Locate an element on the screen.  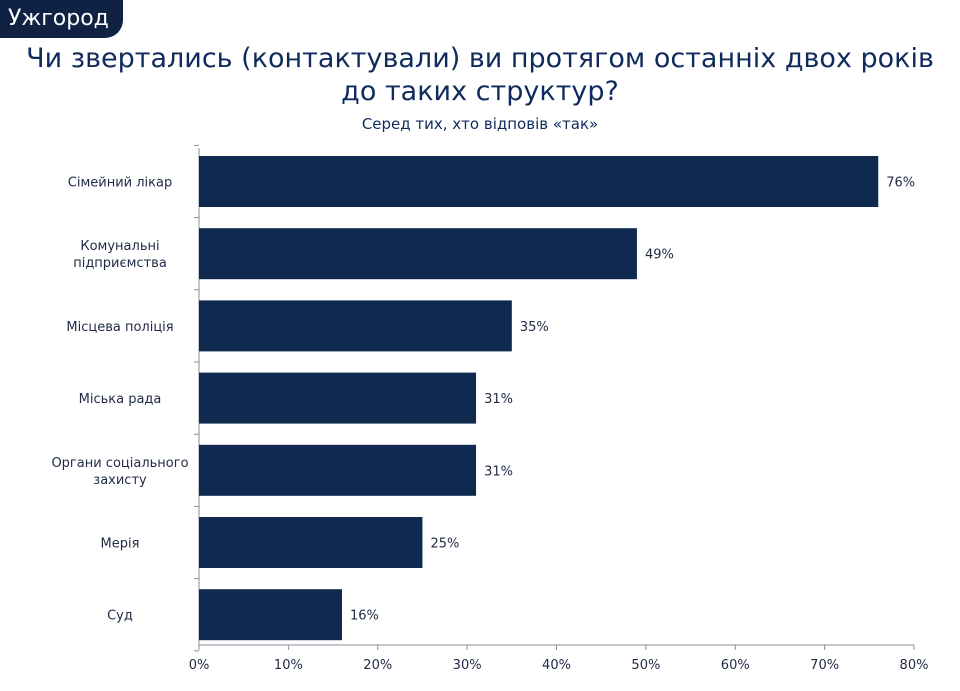
x-tick-label: 0% is located at coordinates (199, 665).